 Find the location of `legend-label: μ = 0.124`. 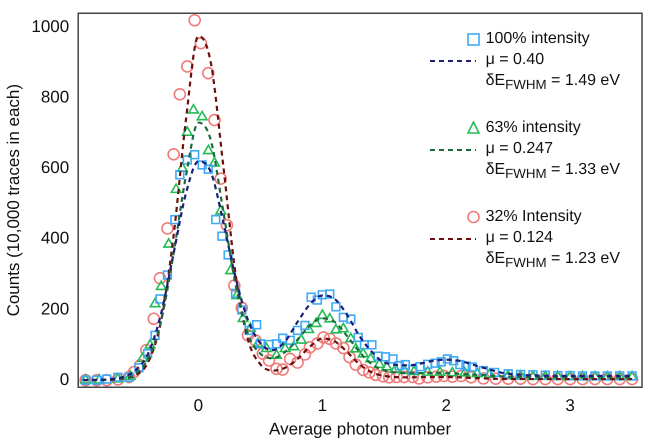

legend-label: μ = 0.124 is located at coordinates (520, 238).